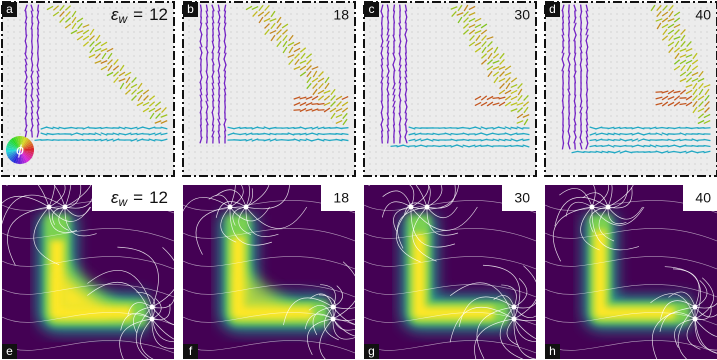 Image resolution: width=717 pixels, height=360 pixels. I want to click on vector-panel: ϕaεw=12, so click(88, 89).